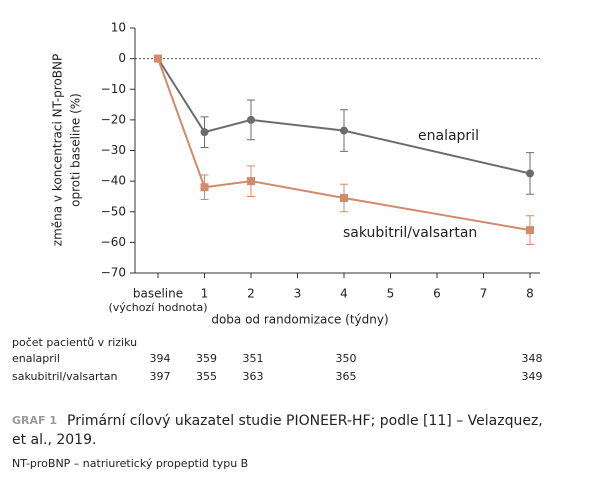 The height and width of the screenshot is (485, 595). I want to click on y-tick-label: −60, so click(113, 242).